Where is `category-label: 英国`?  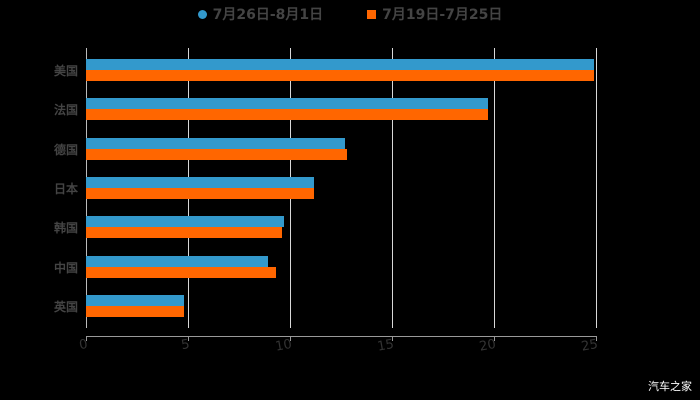
category-label: 英国 is located at coordinates (65, 306).